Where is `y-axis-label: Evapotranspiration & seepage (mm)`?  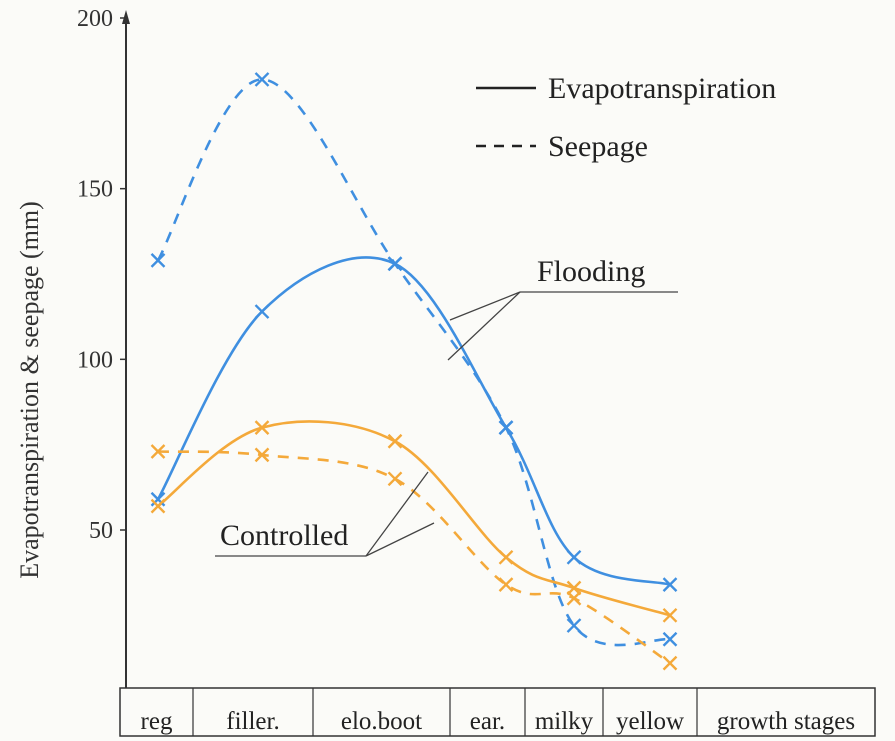
y-axis-label: Evapotranspiration & seepage (mm) is located at coordinates (29, 390).